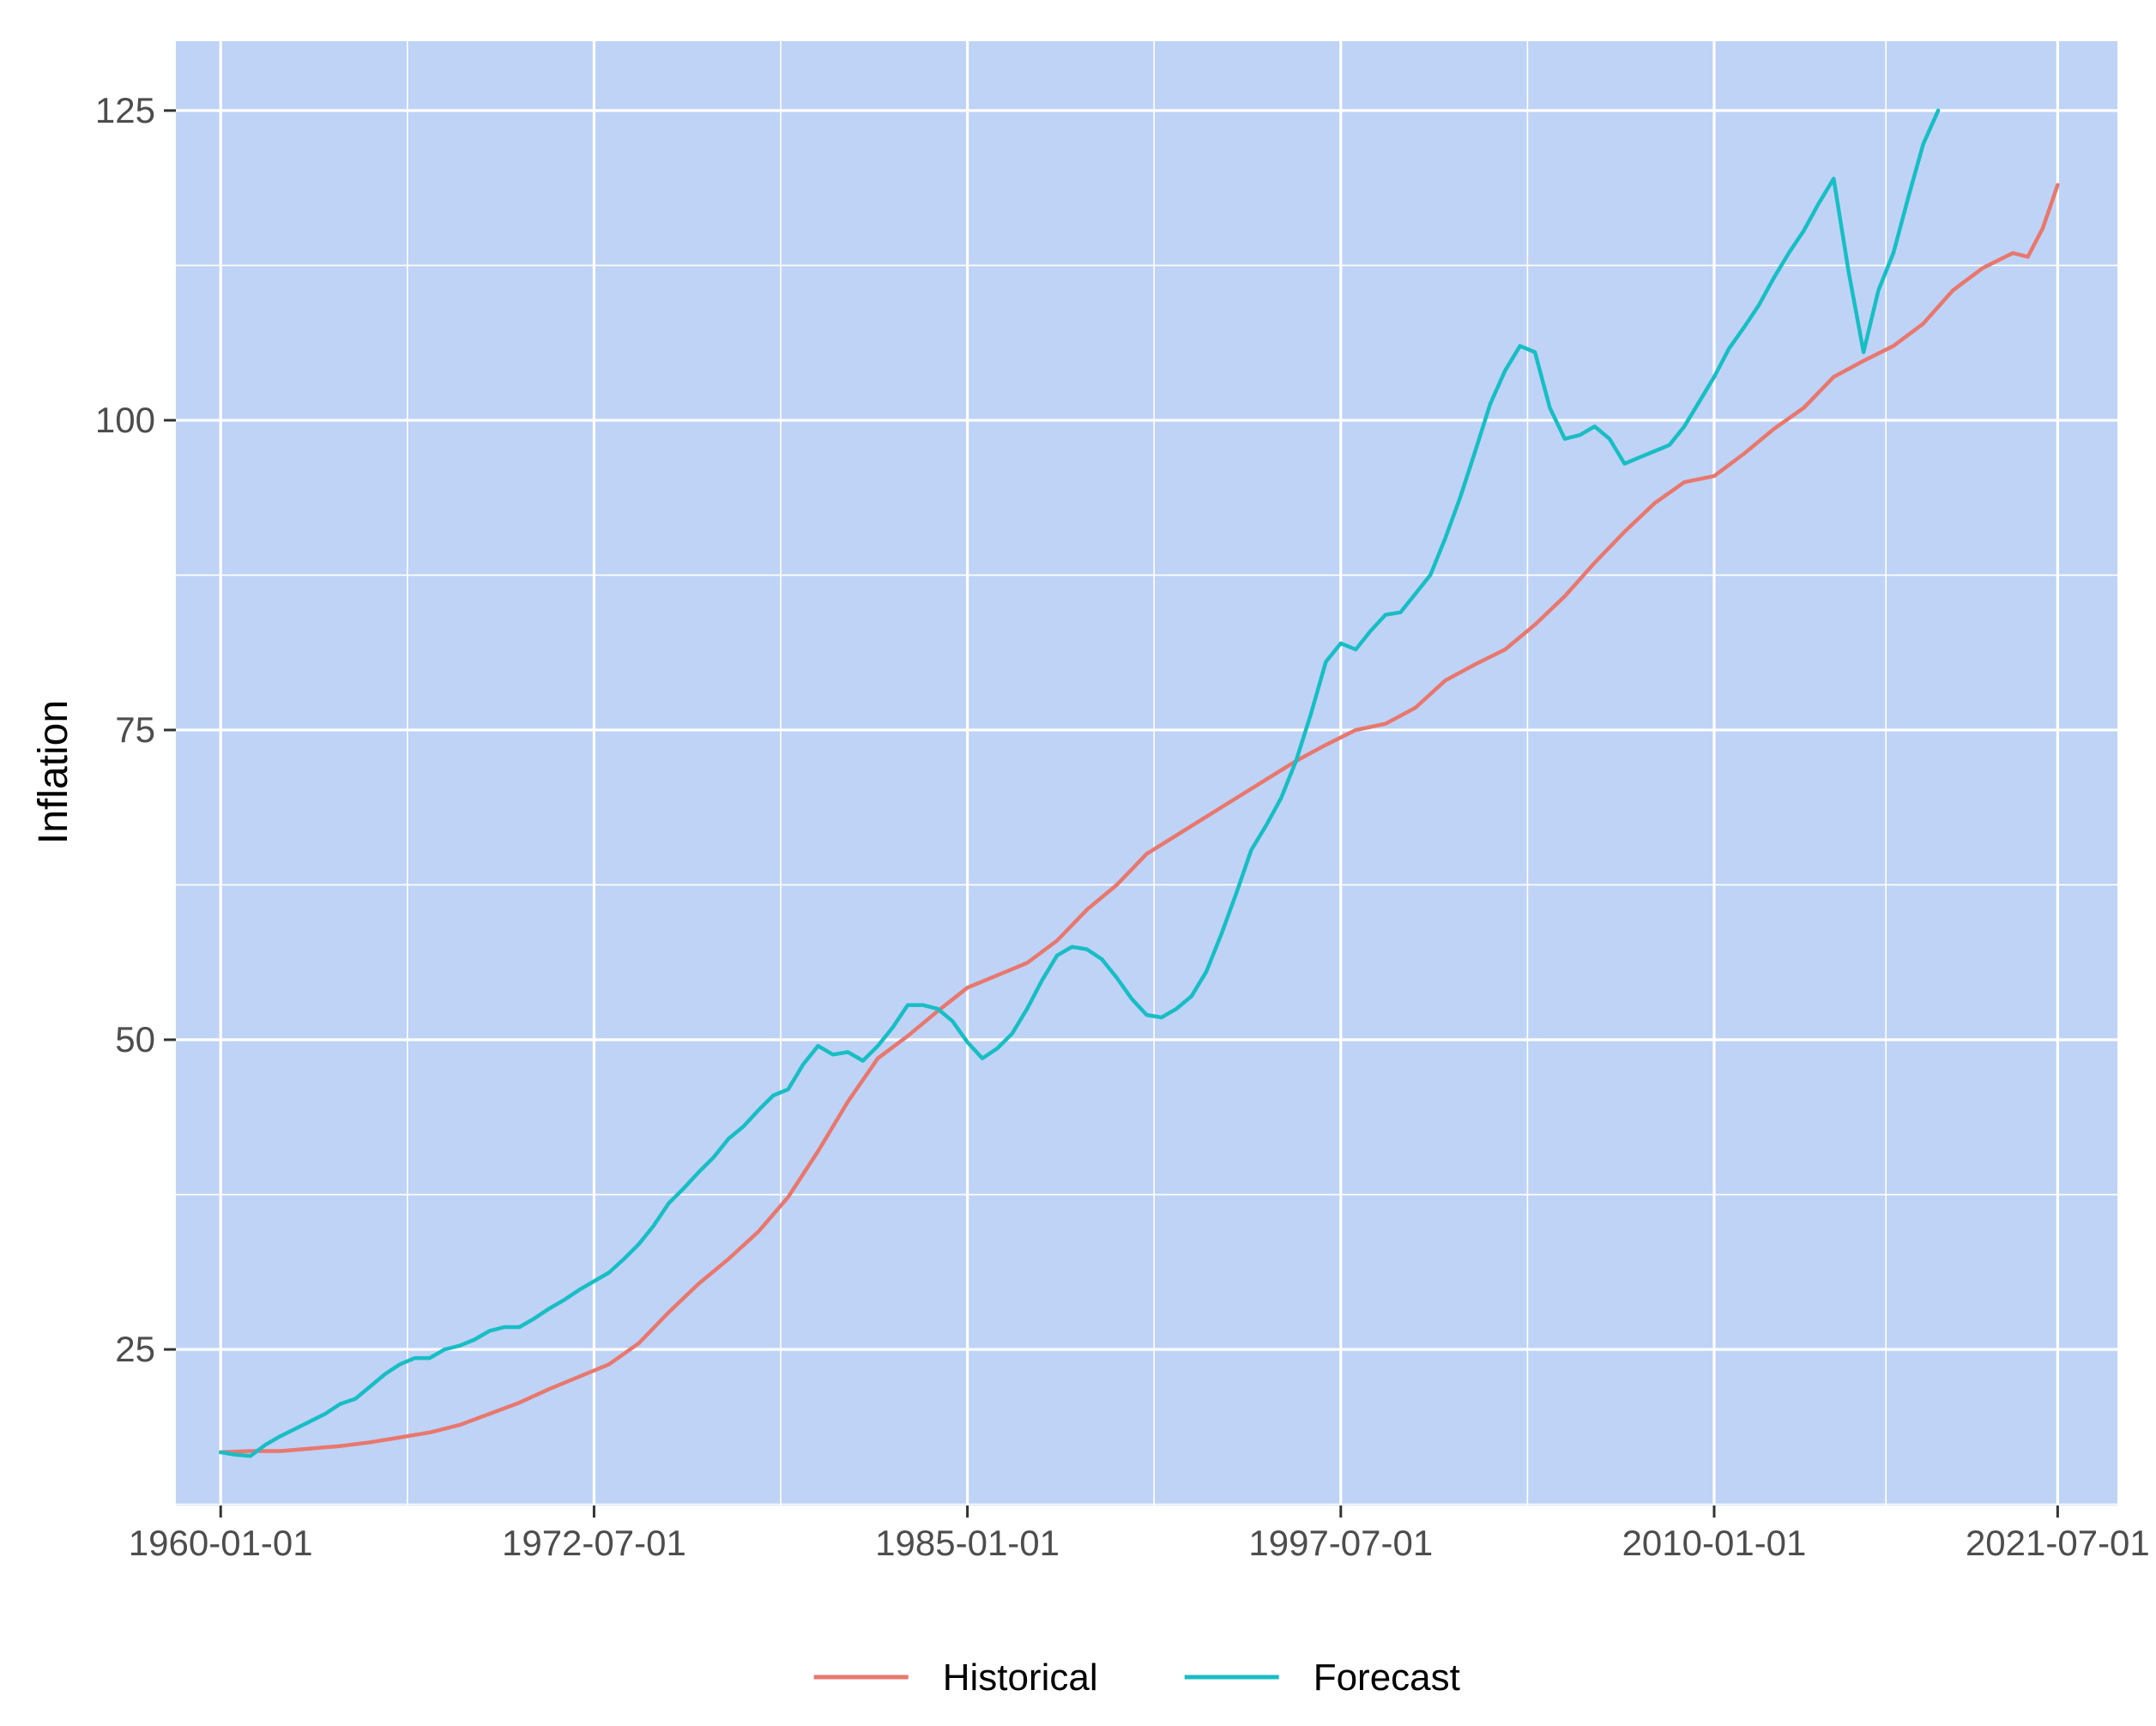 This screenshot has width=2156, height=1726. I want to click on y-tick-label: 100, so click(125, 420).